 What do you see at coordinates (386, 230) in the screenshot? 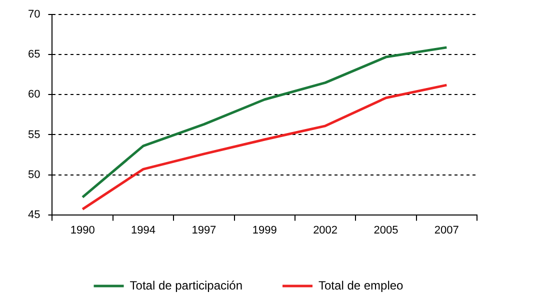
I see `x-tick-label: 2005` at bounding box center [386, 230].